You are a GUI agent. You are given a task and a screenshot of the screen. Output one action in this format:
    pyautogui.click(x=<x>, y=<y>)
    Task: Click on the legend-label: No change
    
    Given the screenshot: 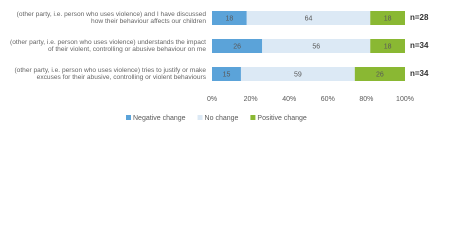 What is the action you would take?
    pyautogui.click(x=222, y=118)
    